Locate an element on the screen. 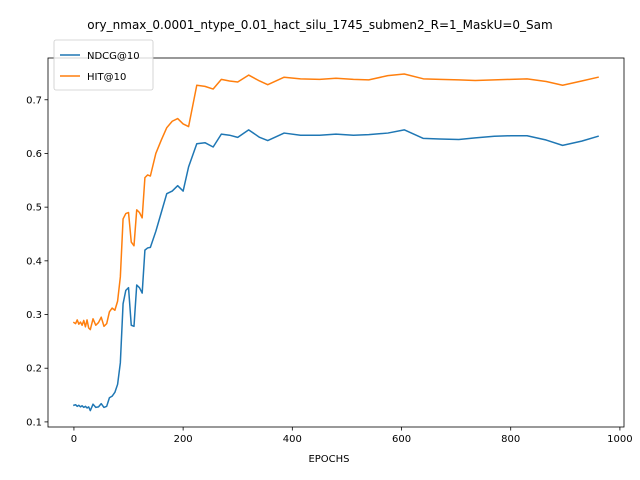 The height and width of the screenshot is (480, 640). x-tick-label: 800 is located at coordinates (510, 439).